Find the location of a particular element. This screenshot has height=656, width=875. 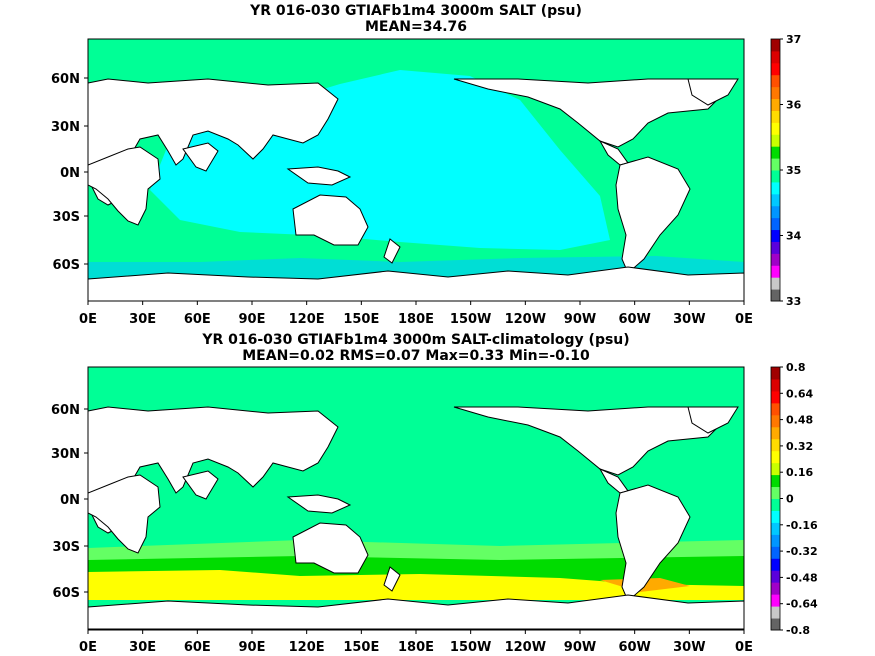

panel-1-ytick-label: 60S is located at coordinates (66, 265).